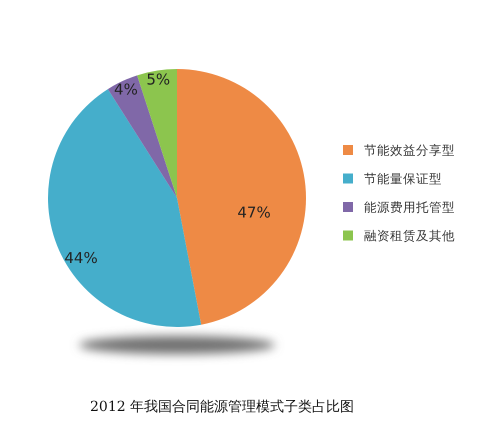 The height and width of the screenshot is (438, 484). What do you see at coordinates (254, 213) in the screenshot?
I see `data-label: 47%` at bounding box center [254, 213].